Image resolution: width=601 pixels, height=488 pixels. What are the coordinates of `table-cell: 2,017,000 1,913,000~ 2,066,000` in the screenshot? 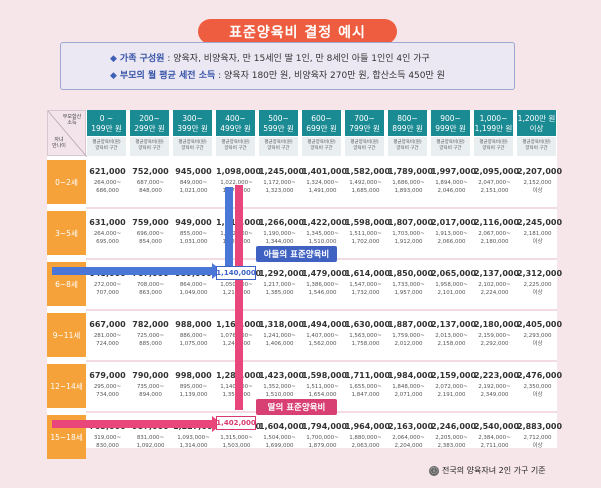 It's located at (453, 233).